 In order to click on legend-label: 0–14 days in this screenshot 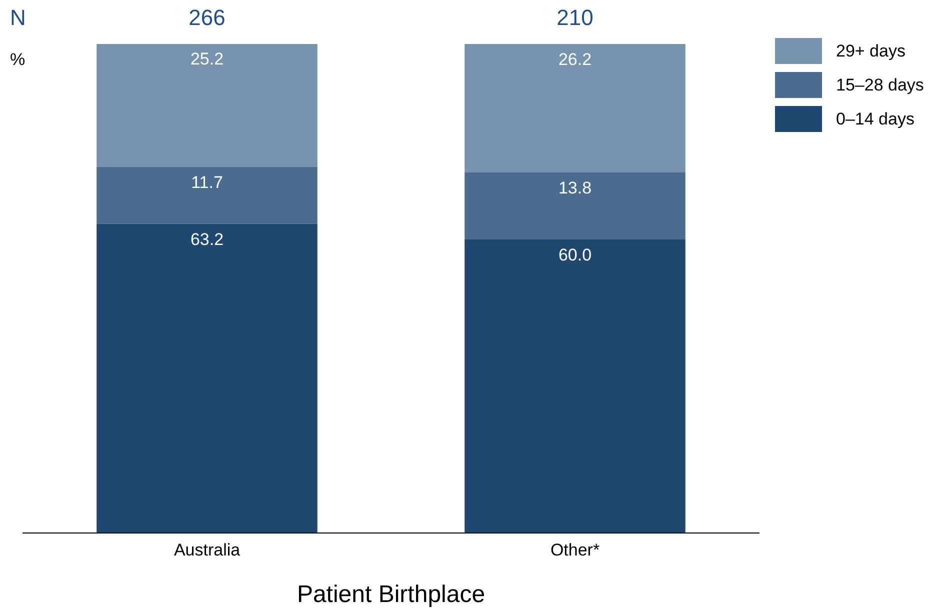, I will do `click(875, 119)`.